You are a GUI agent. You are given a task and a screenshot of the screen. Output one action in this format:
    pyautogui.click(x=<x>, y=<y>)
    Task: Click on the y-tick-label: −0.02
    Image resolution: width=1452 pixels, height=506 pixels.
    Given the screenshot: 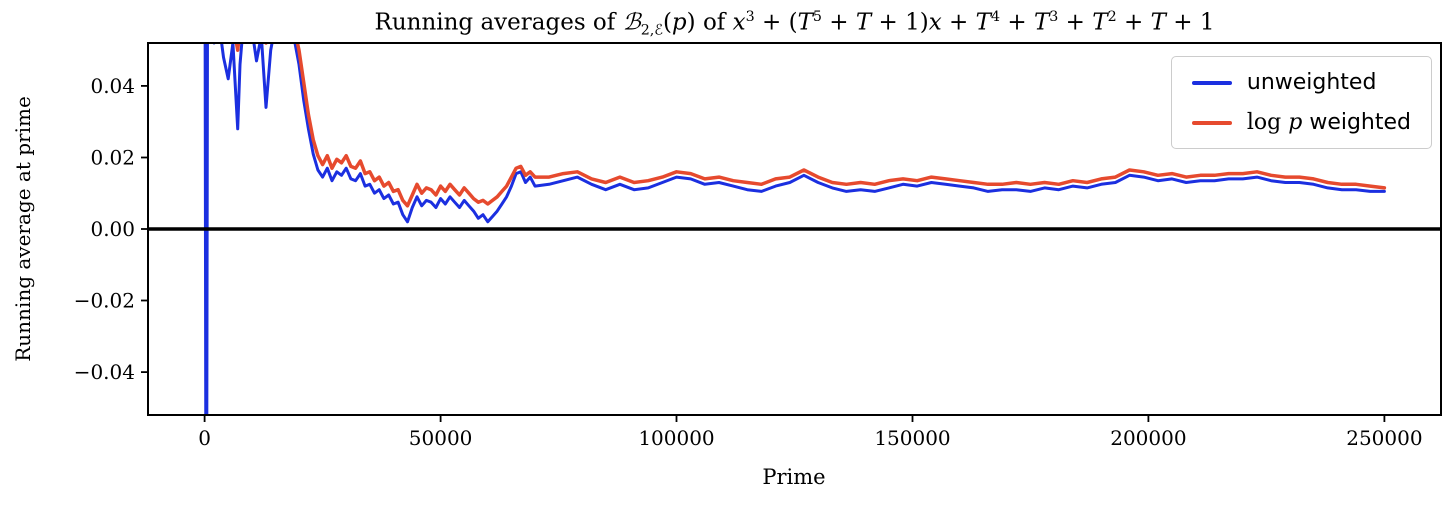 What is the action you would take?
    pyautogui.click(x=104, y=301)
    